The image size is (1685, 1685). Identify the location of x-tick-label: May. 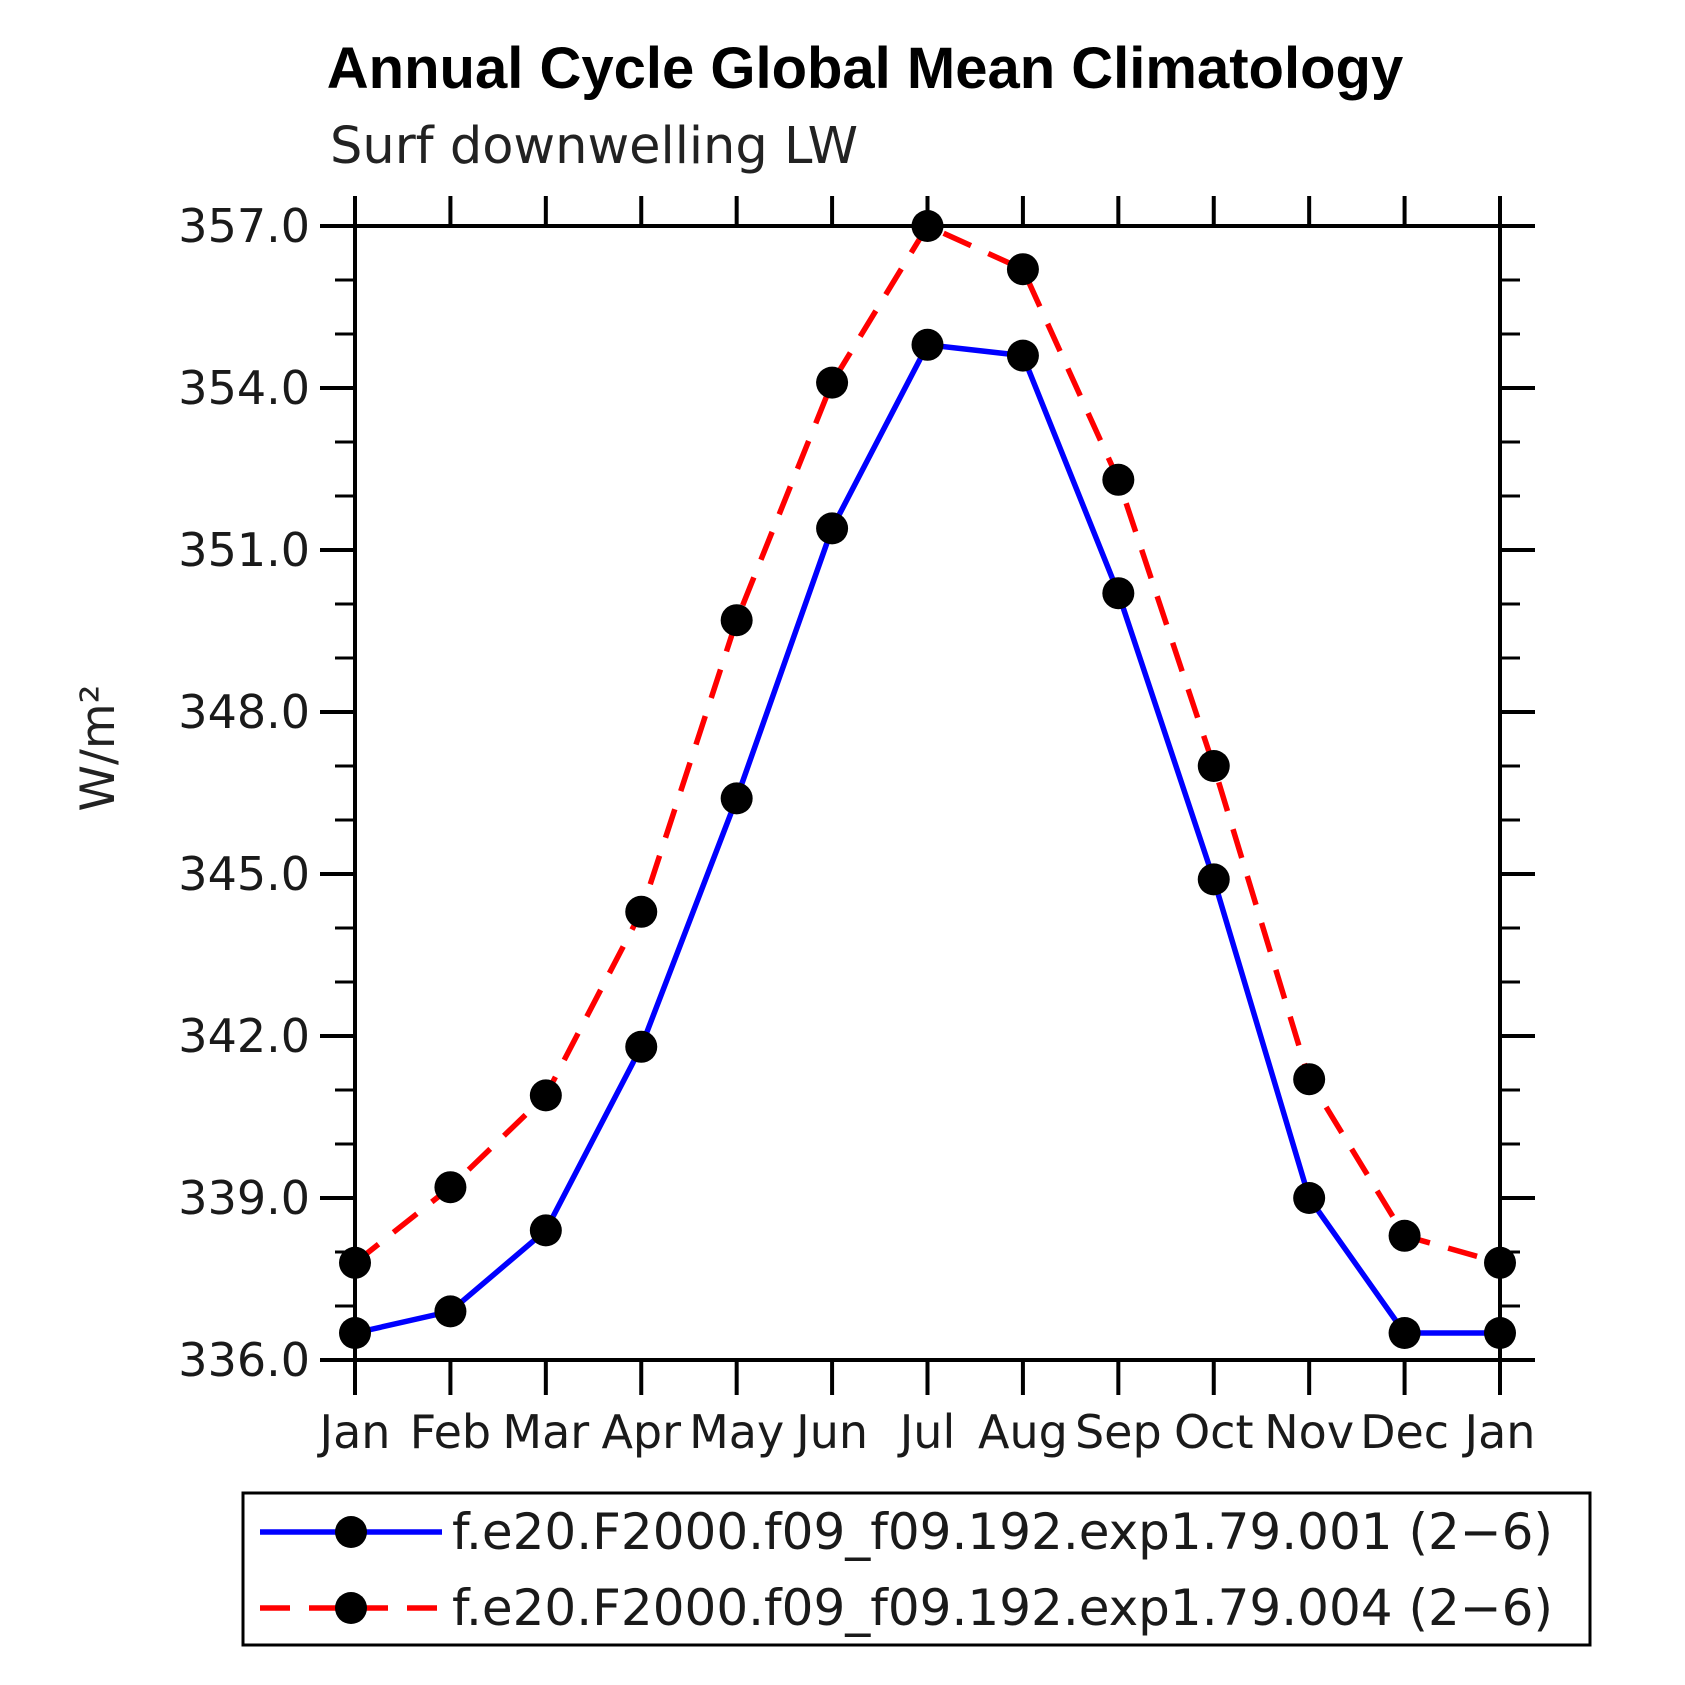
(736, 1432).